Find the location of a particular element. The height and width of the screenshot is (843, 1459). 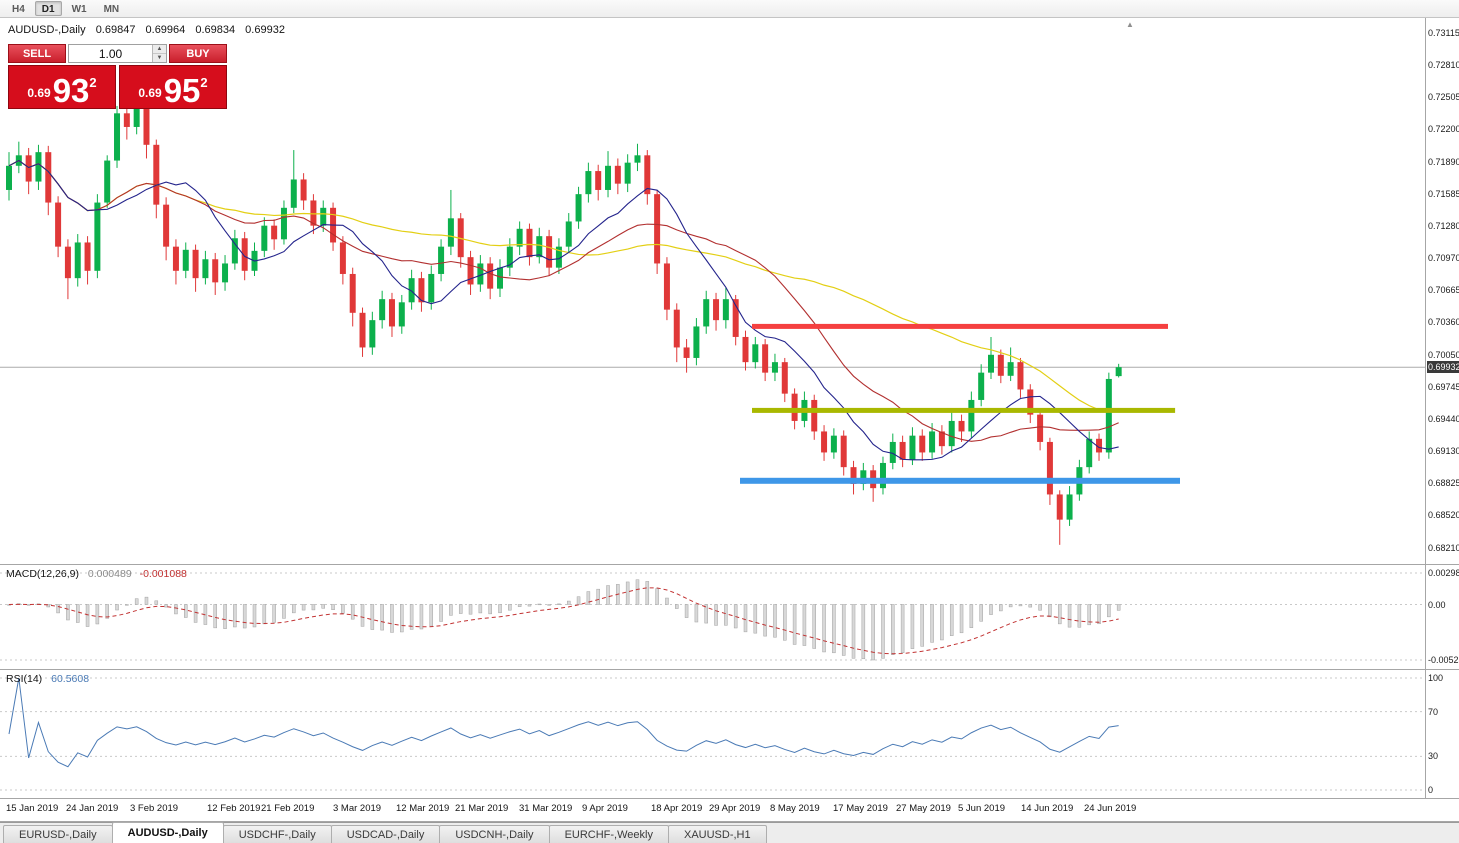

date-axis-label: 12 Mar 2019 is located at coordinates (423, 808).